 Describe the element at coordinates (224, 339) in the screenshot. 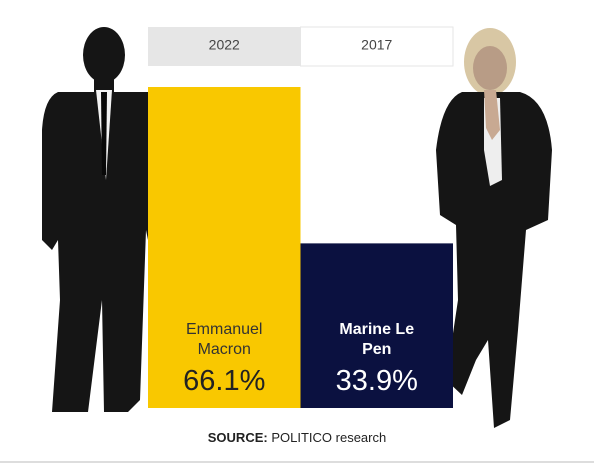

I see `candidate-name: Emmanuel Macron` at that location.